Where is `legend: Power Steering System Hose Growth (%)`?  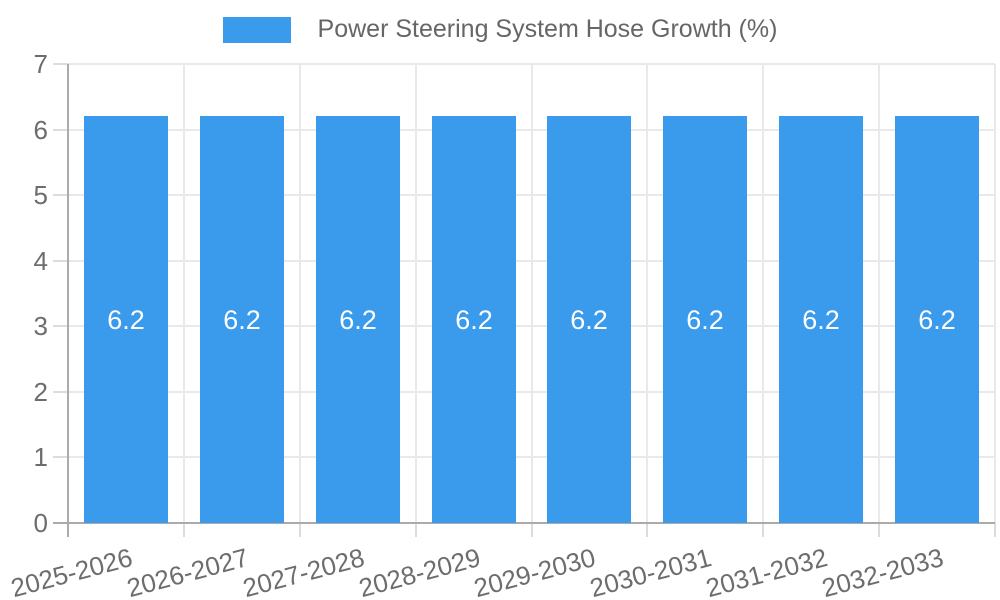 legend: Power Steering System Hose Growth (%) is located at coordinates (500, 29).